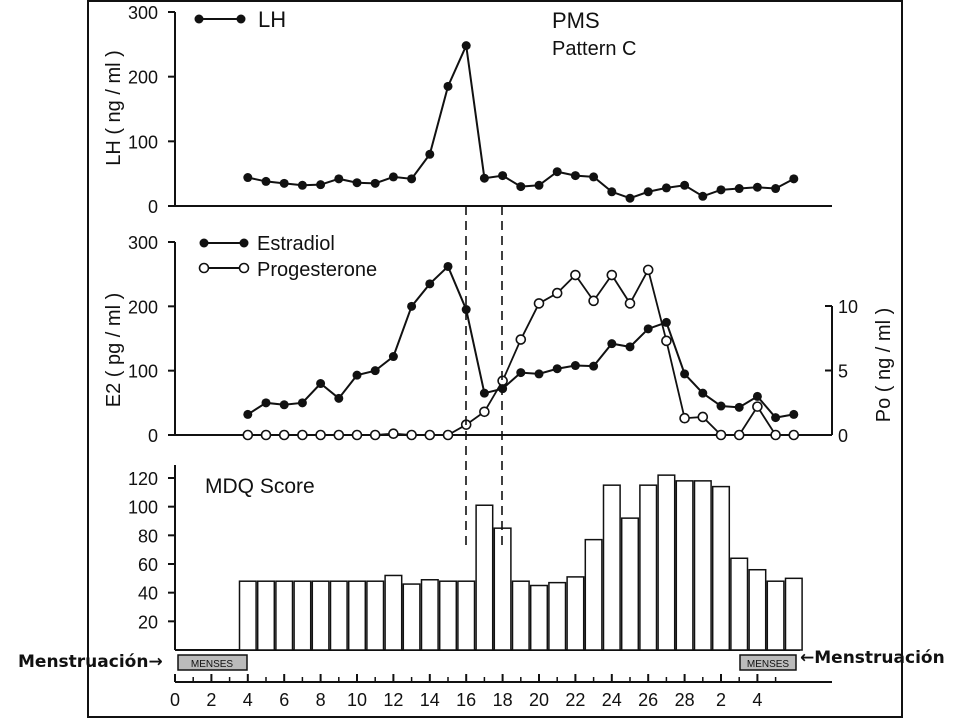 The height and width of the screenshot is (720, 960). What do you see at coordinates (212, 664) in the screenshot?
I see `menses-label-left: MENSES` at bounding box center [212, 664].